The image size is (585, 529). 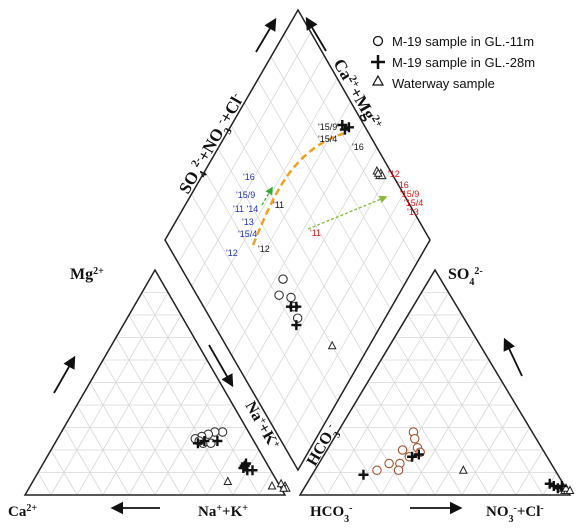 What do you see at coordinates (331, 514) in the screenshot?
I see `axis-label-hco3: HCO3-` at bounding box center [331, 514].